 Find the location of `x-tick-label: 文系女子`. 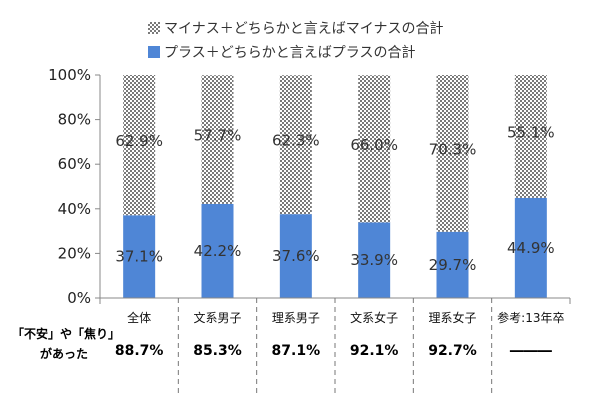

x-tick-label: 文系女子 is located at coordinates (374, 317).